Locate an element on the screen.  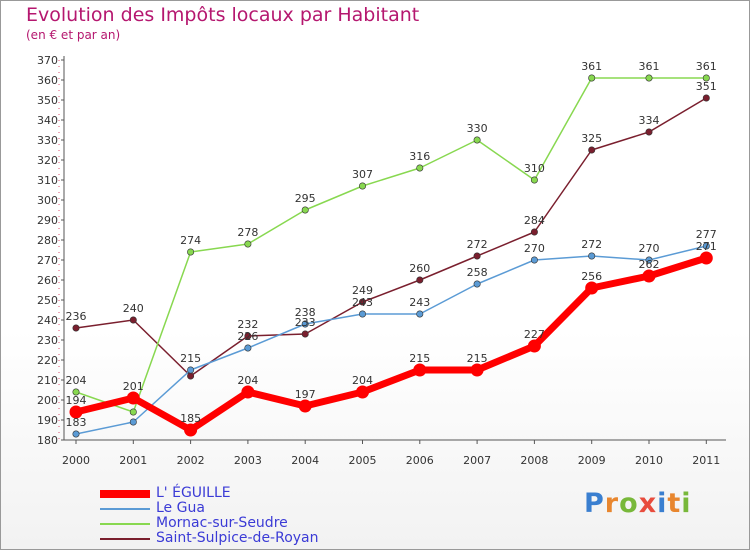
data-label: 233 is located at coordinates (305, 322).